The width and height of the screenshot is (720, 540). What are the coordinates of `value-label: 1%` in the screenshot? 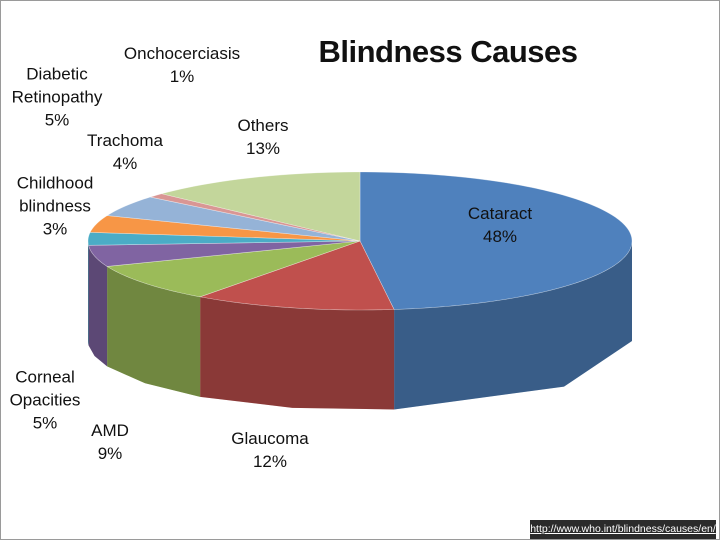 It's located at (182, 76).